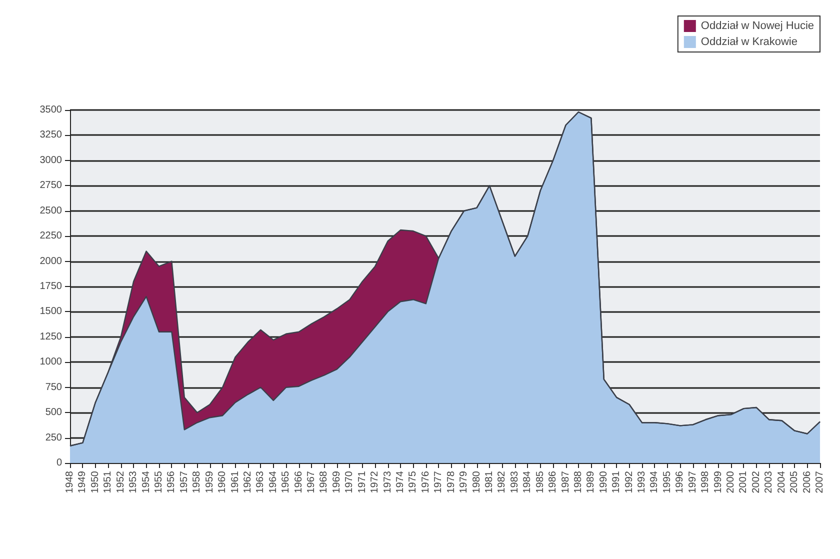  Describe the element at coordinates (553, 482) in the screenshot. I see `x-tick-label: 1986` at that location.